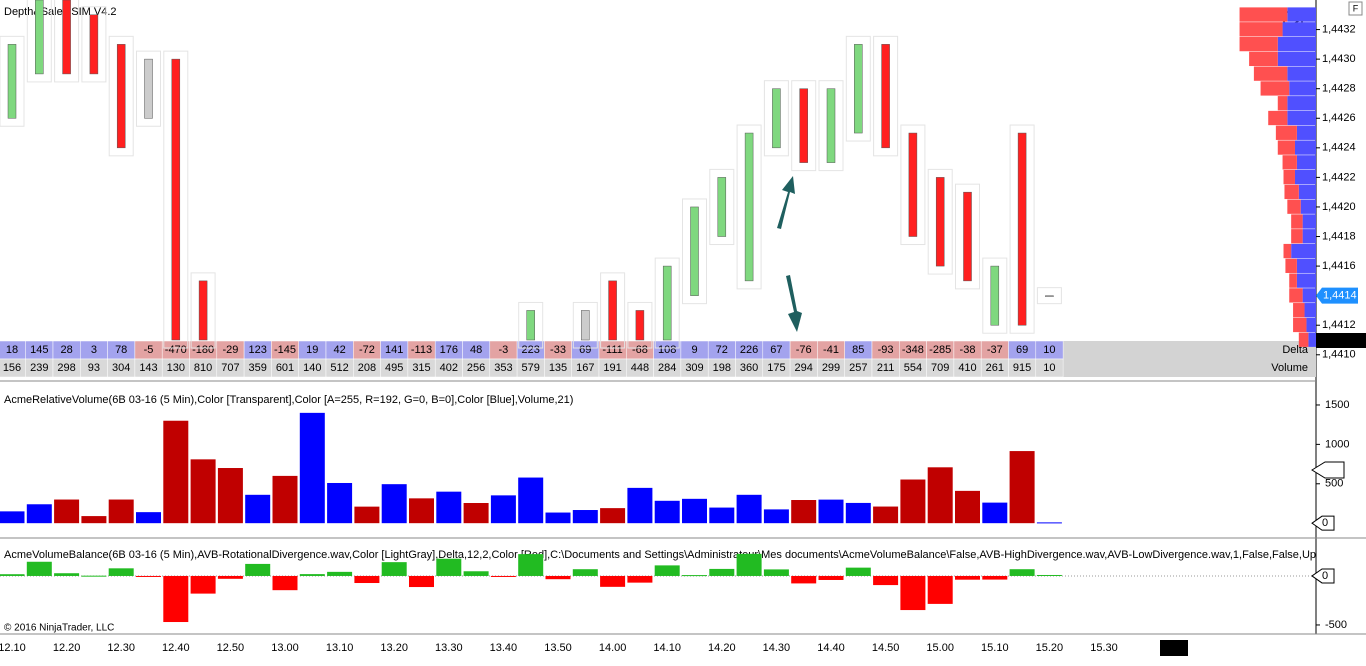 This screenshot has height=666, width=1366. Describe the element at coordinates (203, 368) in the screenshot. I see `volume-value: 810` at that location.